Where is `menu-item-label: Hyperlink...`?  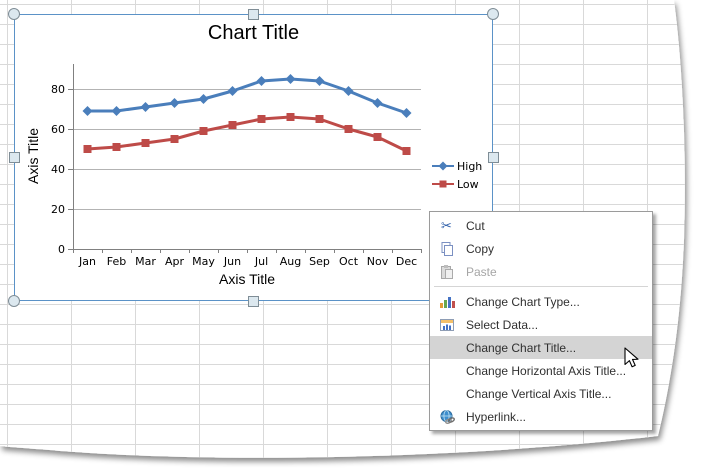
menu-item-label: Hyperlink... is located at coordinates (496, 416).